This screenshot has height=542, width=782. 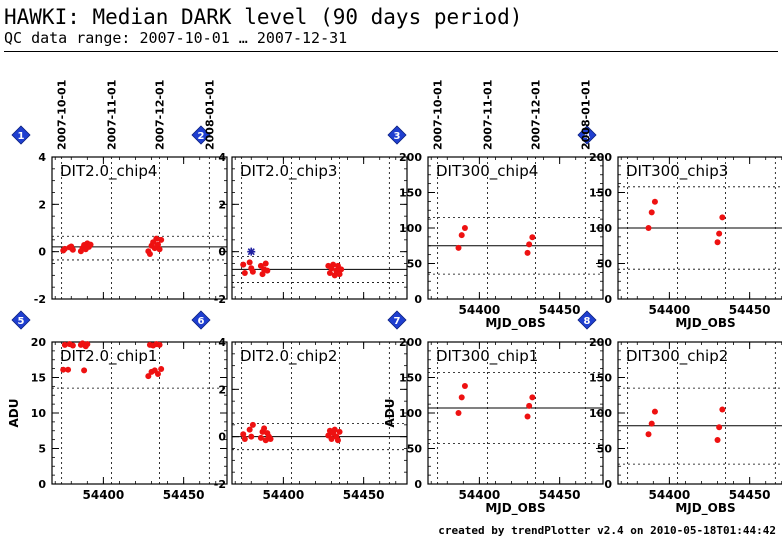 I want to click on badge-number: 2, so click(x=201, y=136).